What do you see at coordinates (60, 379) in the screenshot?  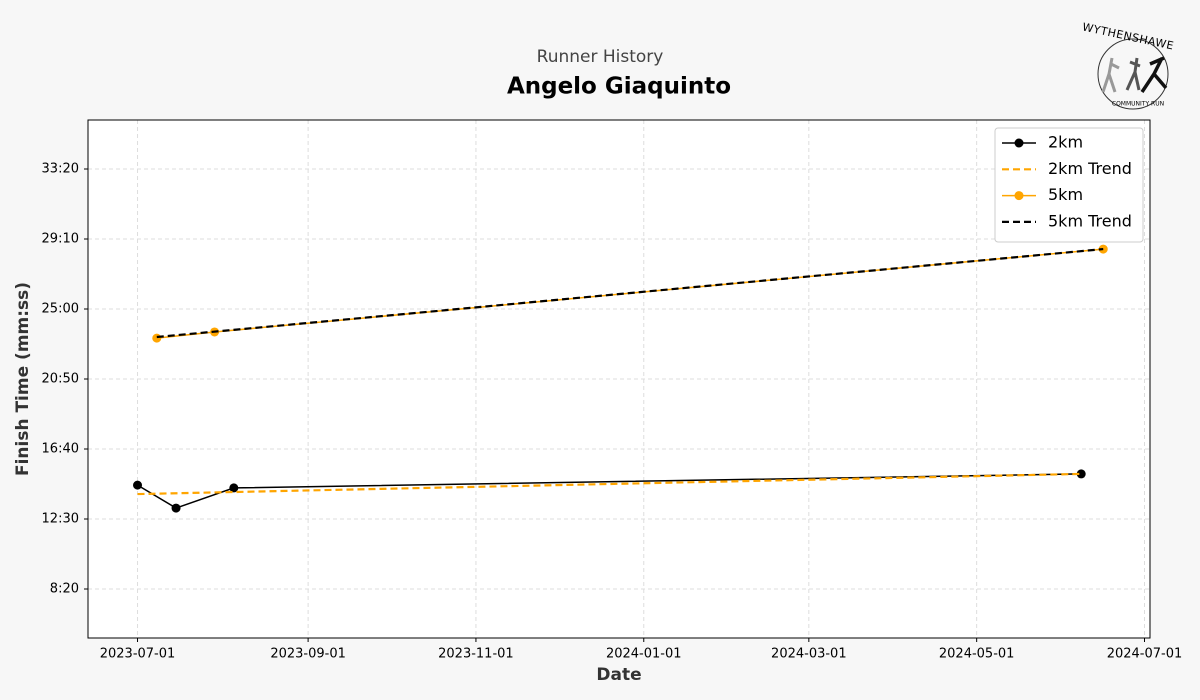 I see `y-tick-label: 20:50` at bounding box center [60, 379].